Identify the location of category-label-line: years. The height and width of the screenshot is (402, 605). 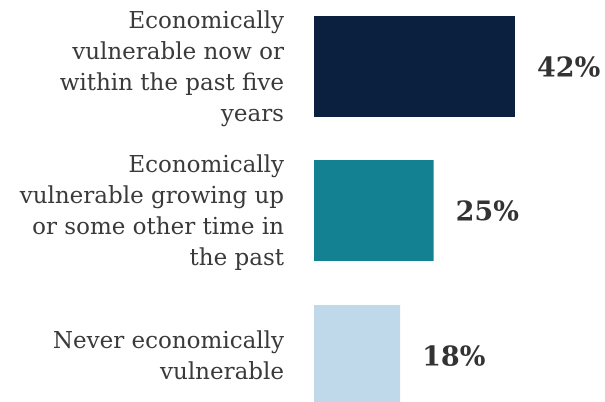
(252, 114).